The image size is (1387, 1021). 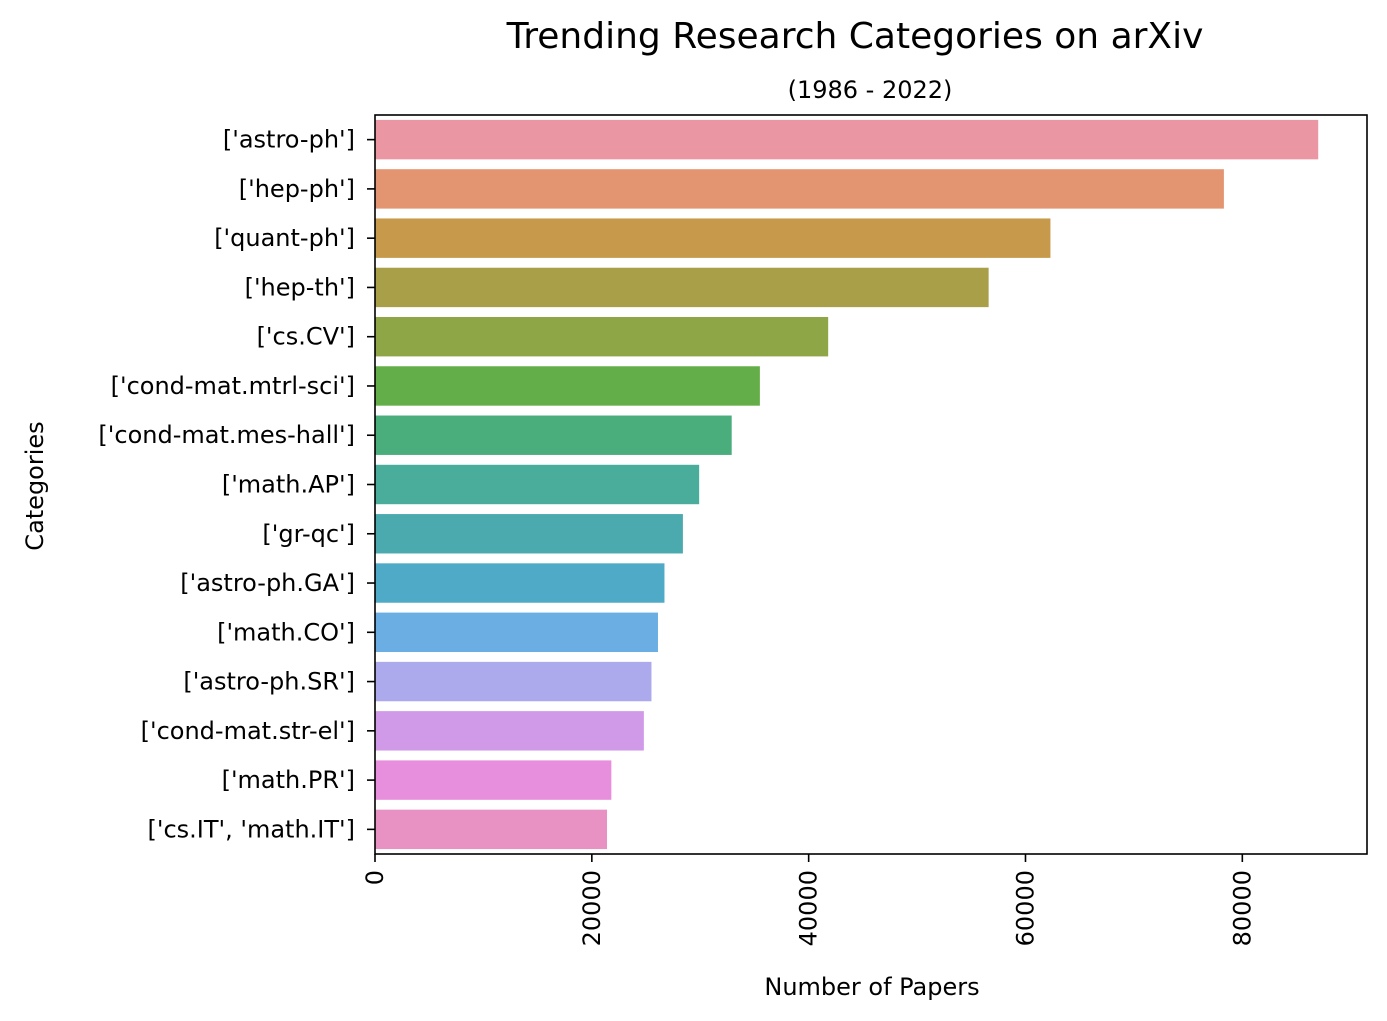 What do you see at coordinates (809, 908) in the screenshot?
I see `x-tick-label: 40000` at bounding box center [809, 908].